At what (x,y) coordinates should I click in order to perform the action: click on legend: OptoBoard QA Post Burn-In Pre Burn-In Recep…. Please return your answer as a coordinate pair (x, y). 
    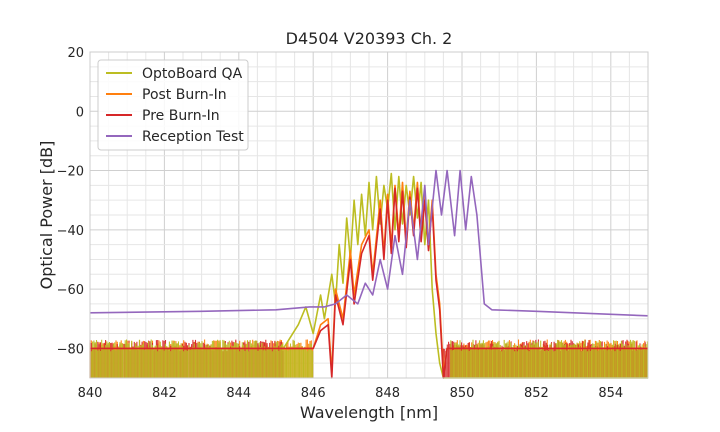
    Looking at the image, I should click on (173, 105).